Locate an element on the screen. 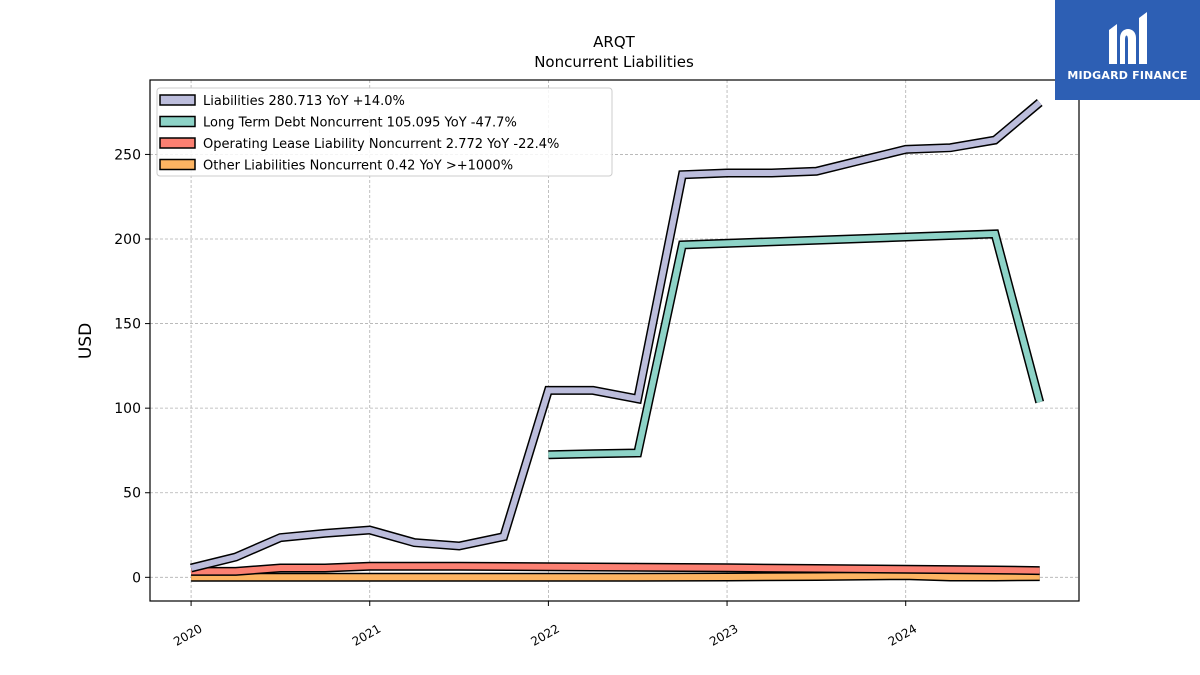 The image size is (1200, 675). legend-label-liabilities: Liabilities 280.713 YoY +14.0% is located at coordinates (304, 101).